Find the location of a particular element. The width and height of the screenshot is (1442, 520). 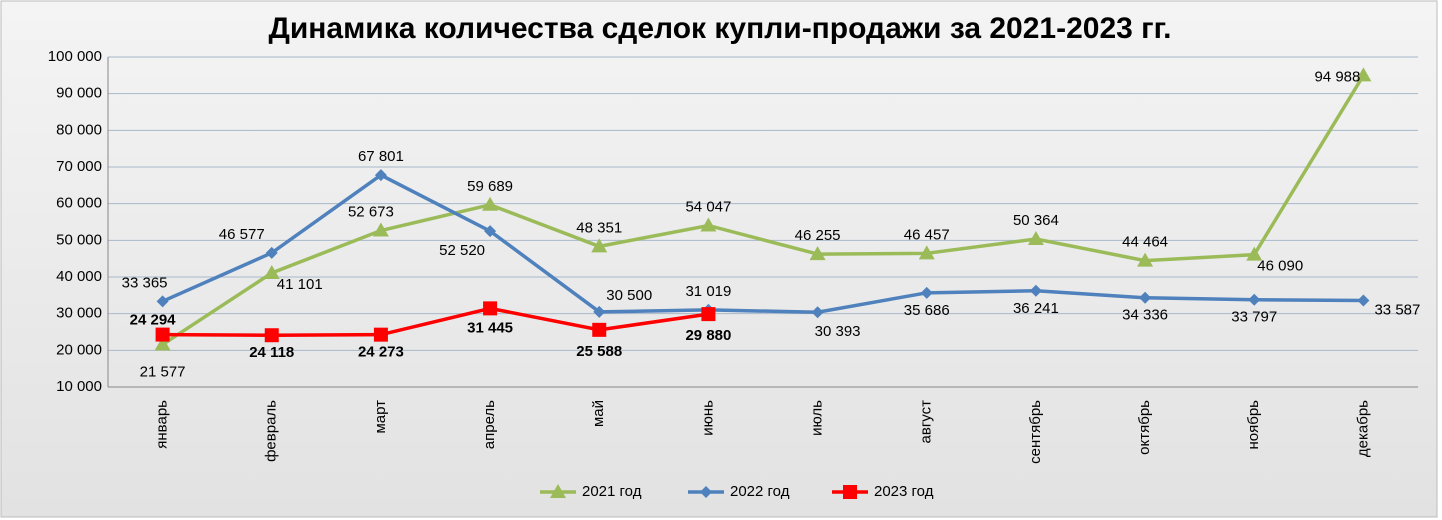

data-label: 24 294 is located at coordinates (153, 320).